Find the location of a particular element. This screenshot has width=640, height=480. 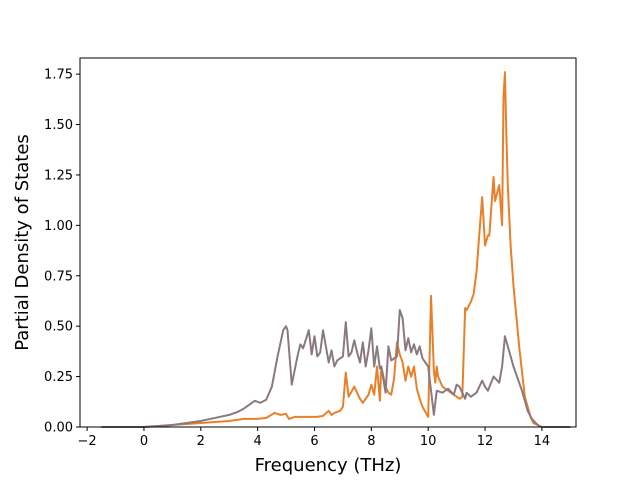

x-tick-label: 6 is located at coordinates (314, 441).